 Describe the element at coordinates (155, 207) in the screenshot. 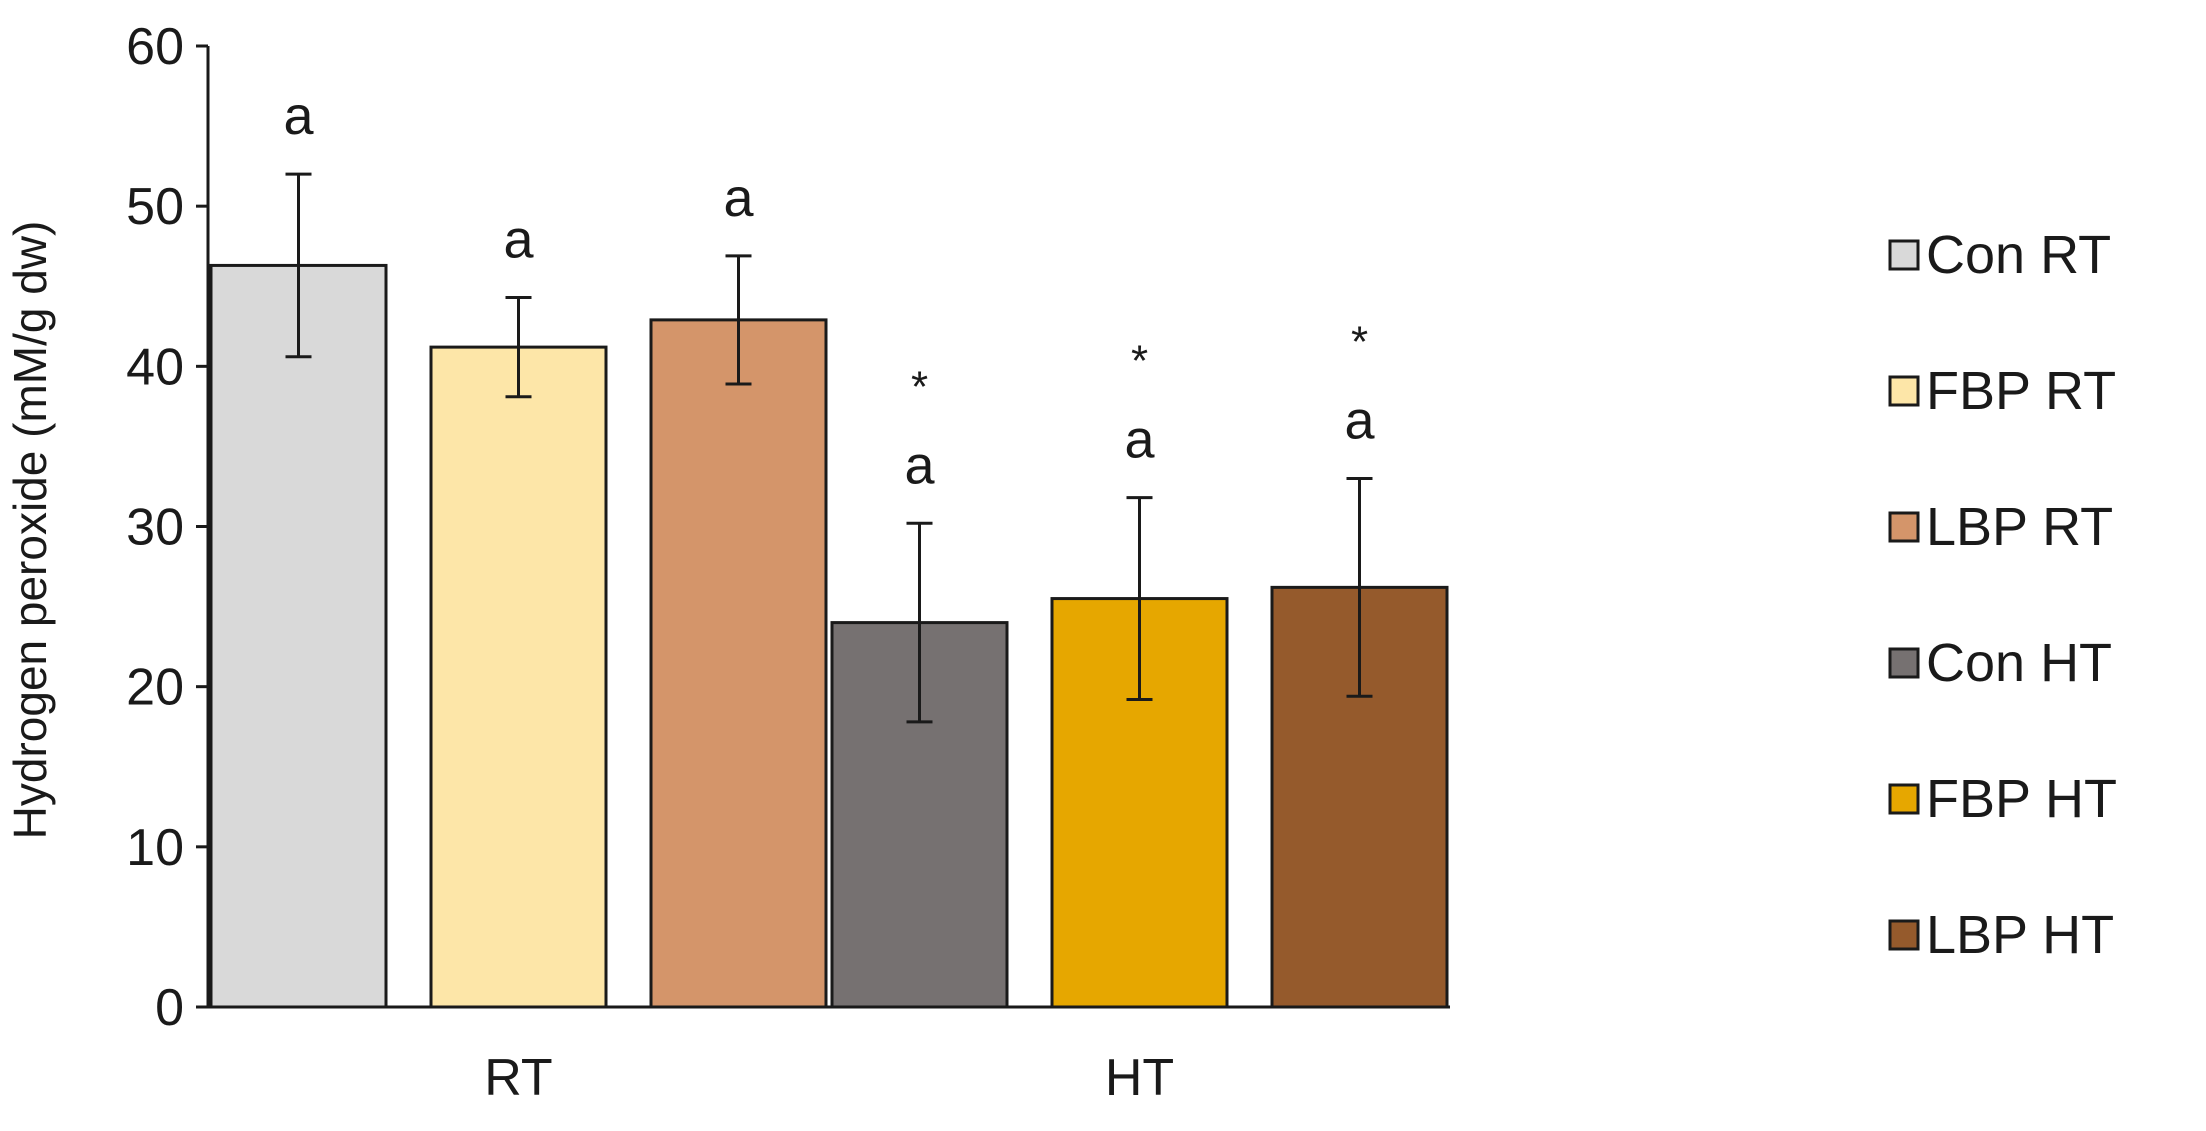

I see `y-tick-label: 50` at that location.